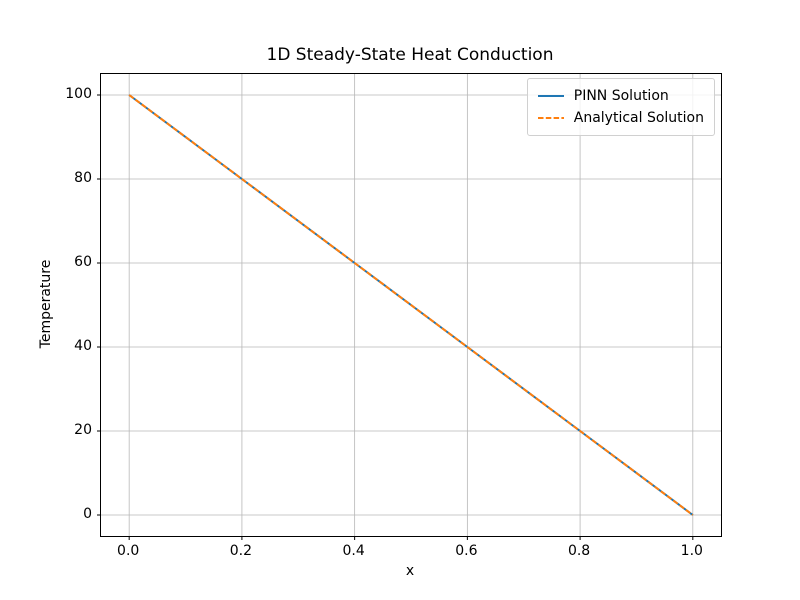 This screenshot has width=800, height=600. Describe the element at coordinates (78, 94) in the screenshot. I see `y-tick-label: 100` at that location.